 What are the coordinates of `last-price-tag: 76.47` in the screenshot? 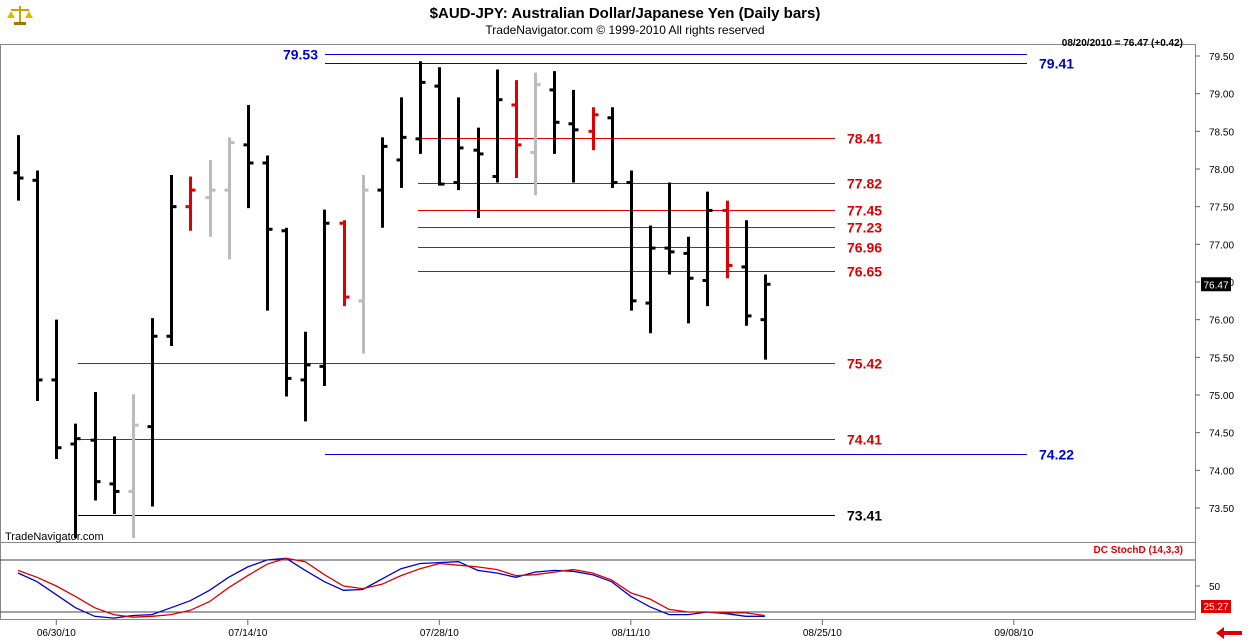 It's located at (1216, 284).